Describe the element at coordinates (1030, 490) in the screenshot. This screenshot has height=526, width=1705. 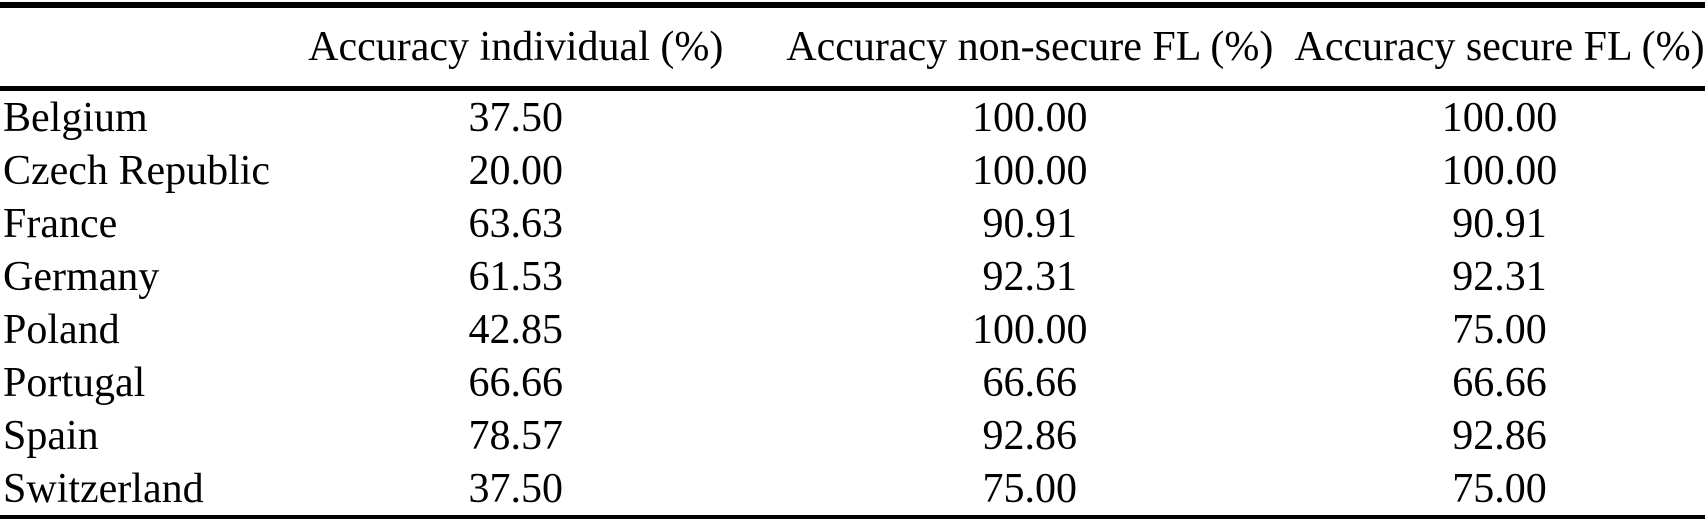
I see `accuracy-non-secure-fl-value: 75.00` at that location.